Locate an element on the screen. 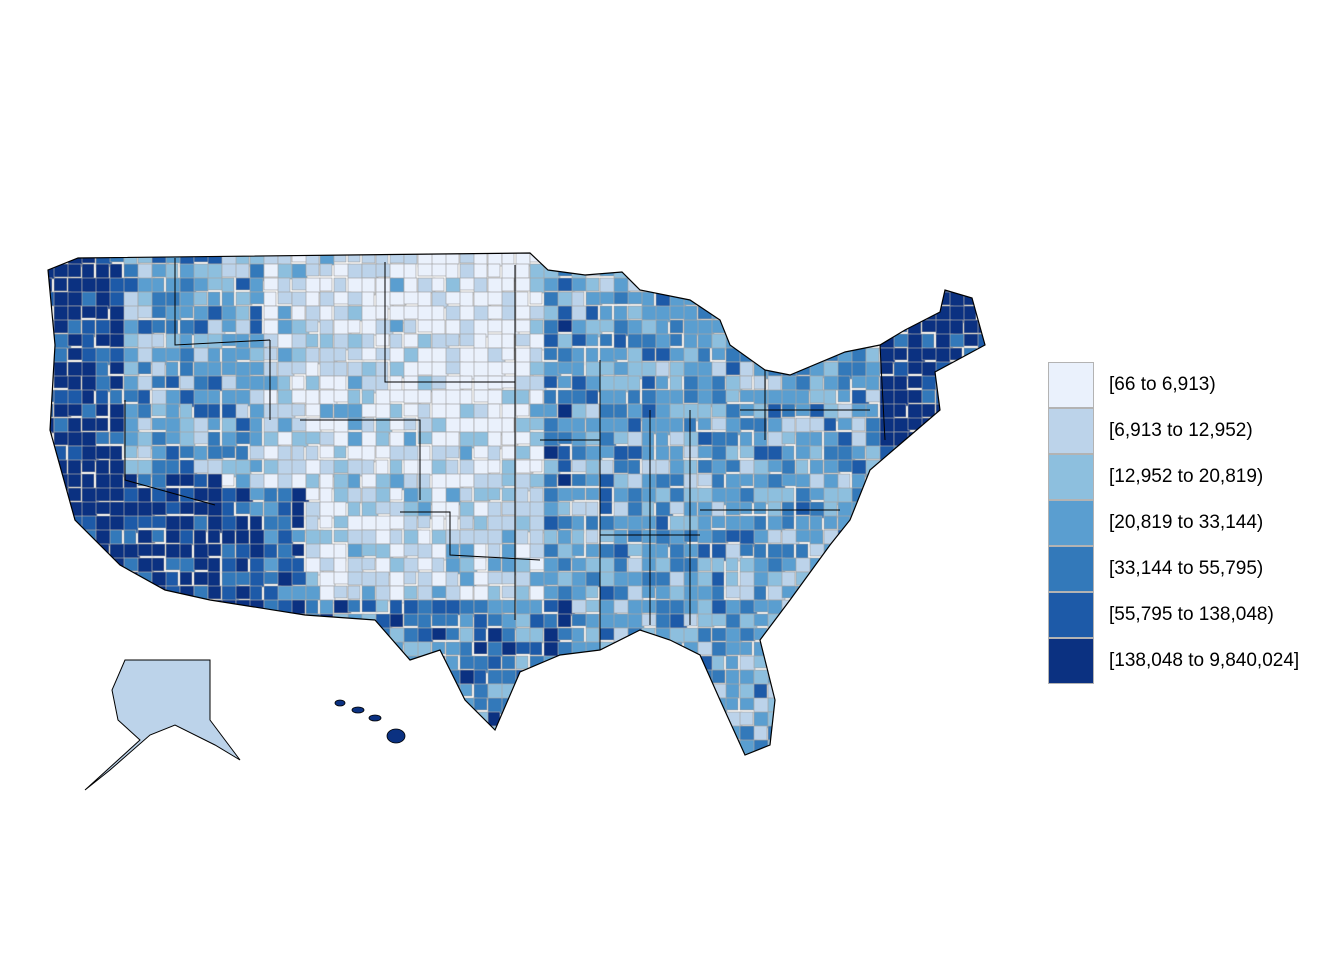 This screenshot has height=960, width=1344. state-border is located at coordinates (449, 322).